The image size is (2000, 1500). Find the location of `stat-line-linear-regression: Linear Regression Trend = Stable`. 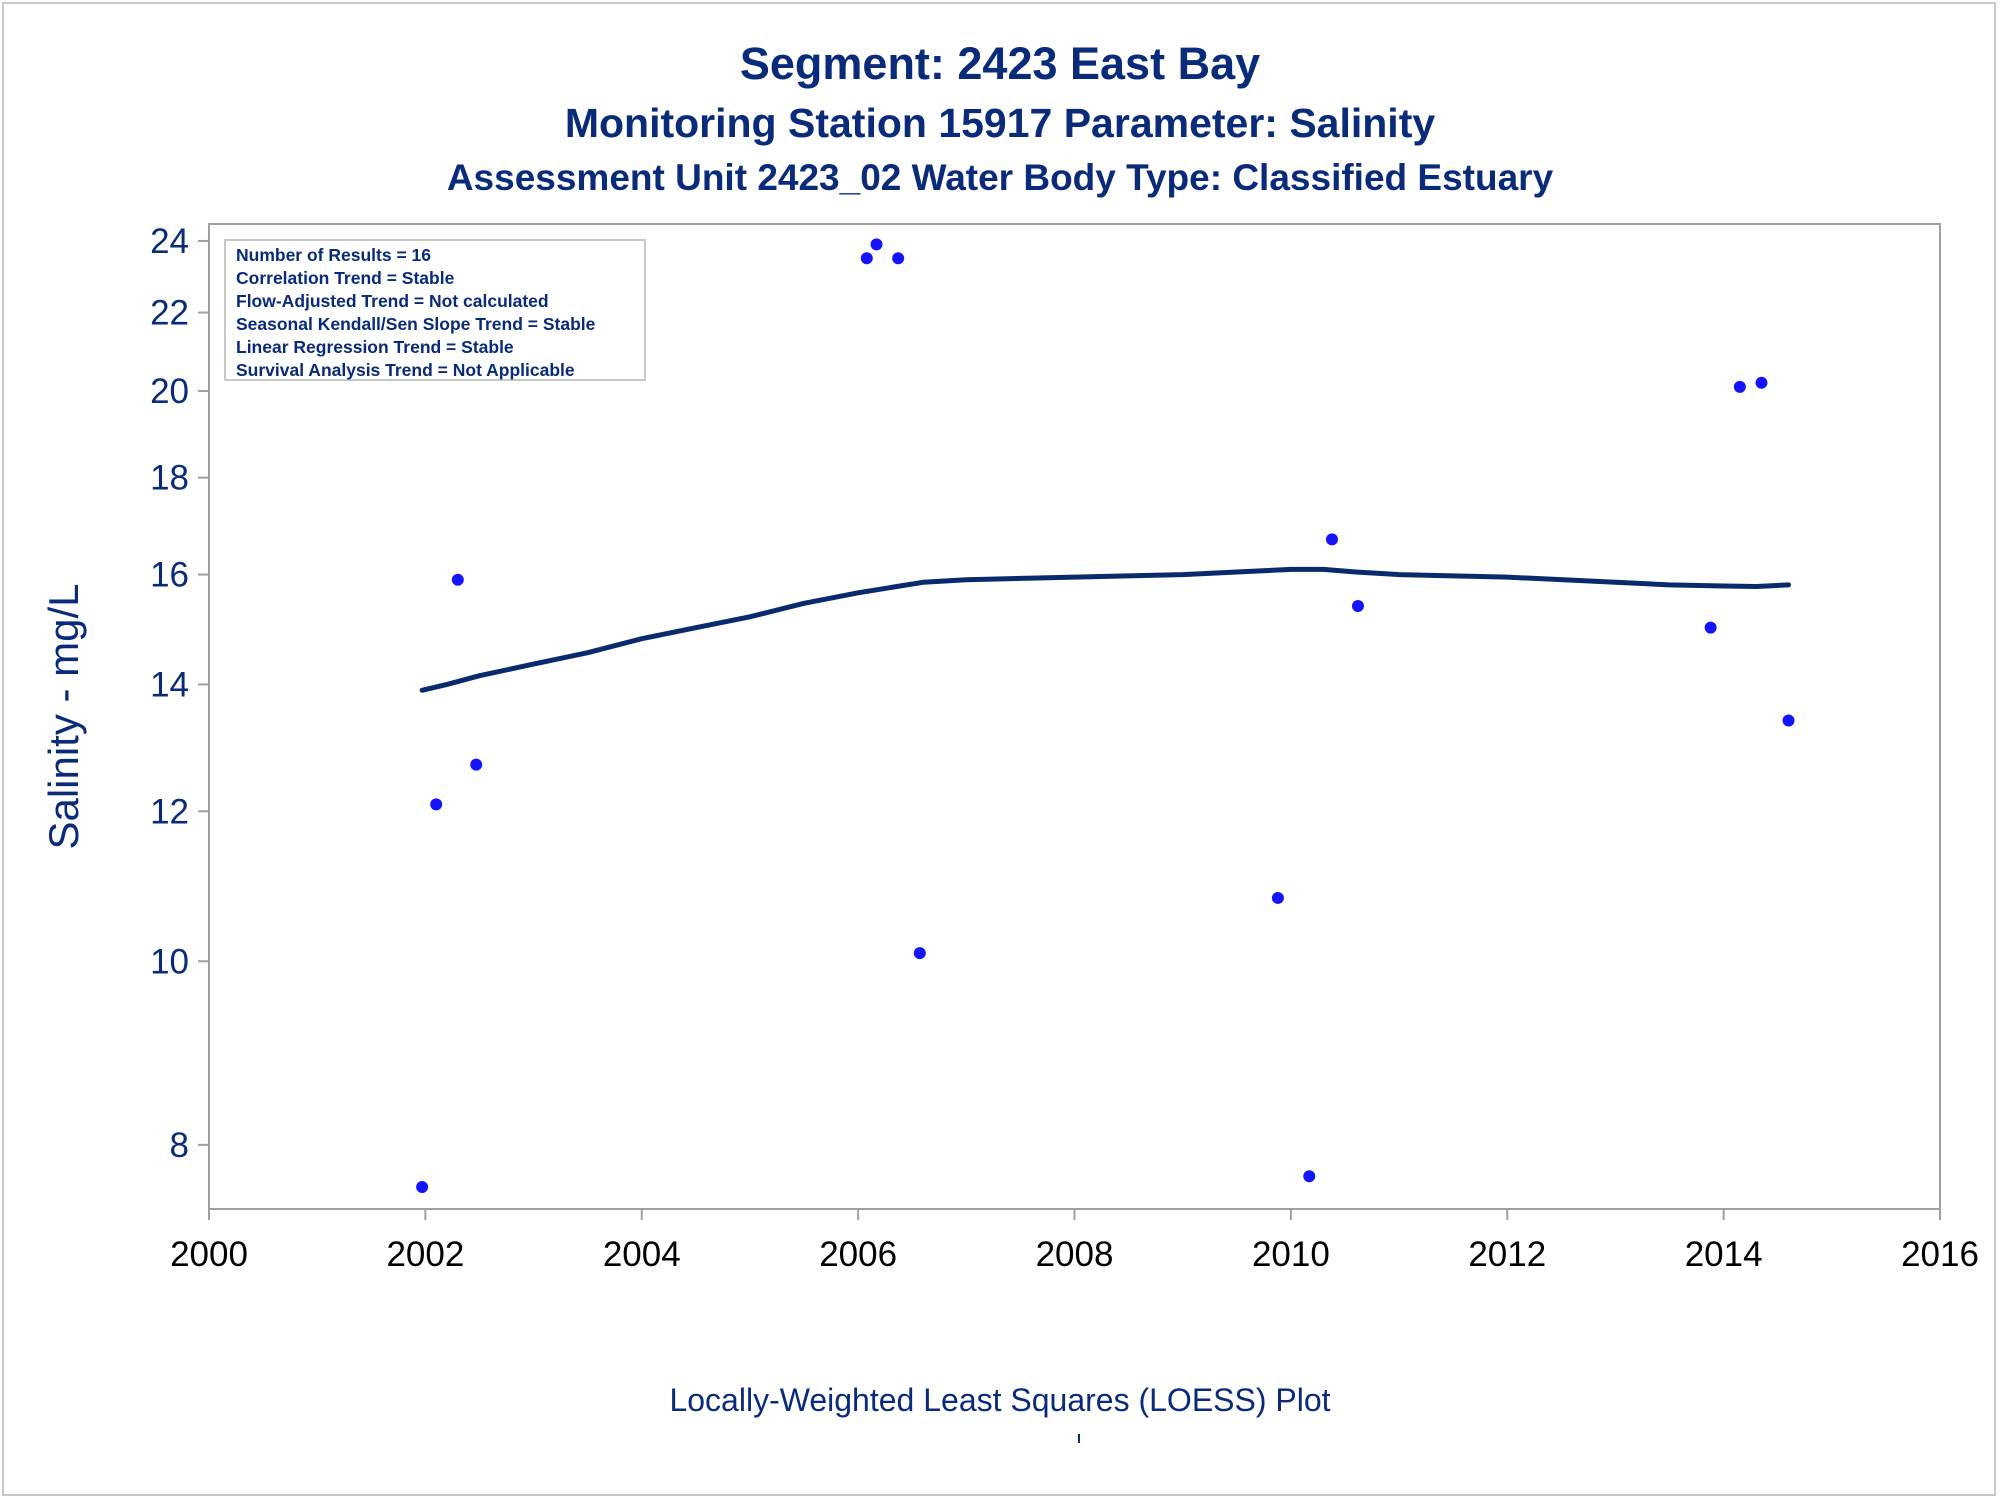

stat-line-linear-regression: Linear Regression Trend = Stable is located at coordinates (375, 347).